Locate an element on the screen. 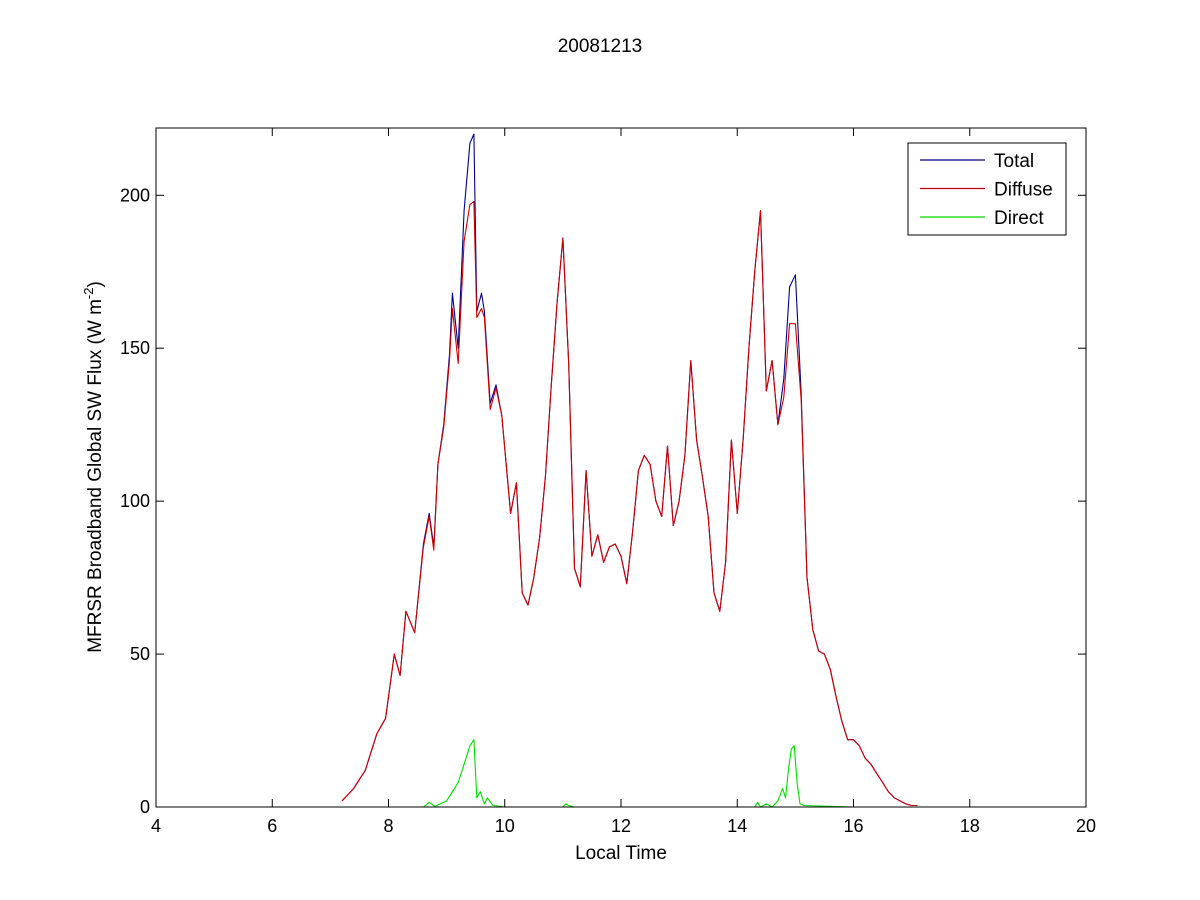 This screenshot has width=1200, height=900. x-tick-label: 16 is located at coordinates (853, 826).